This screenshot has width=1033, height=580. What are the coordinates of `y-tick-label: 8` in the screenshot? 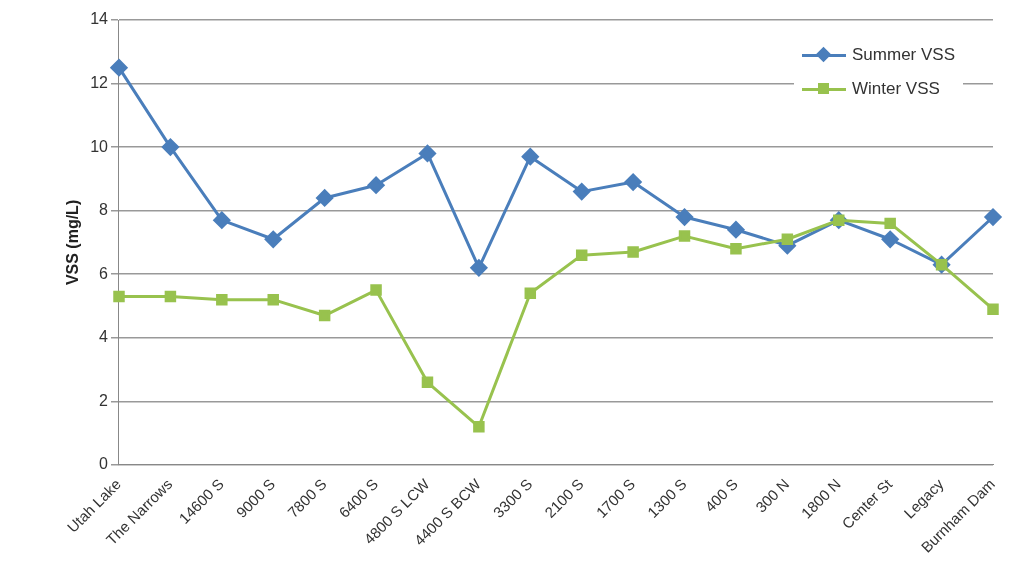 It's located at (104, 210).